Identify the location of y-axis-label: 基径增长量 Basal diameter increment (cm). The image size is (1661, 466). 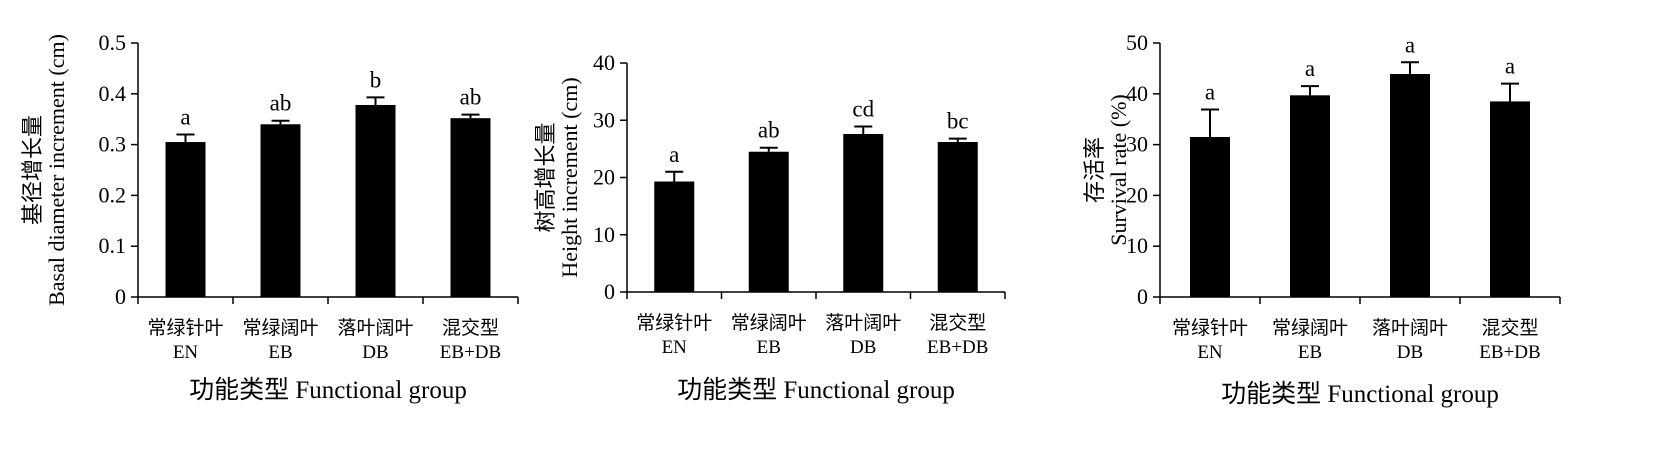
(44, 170).